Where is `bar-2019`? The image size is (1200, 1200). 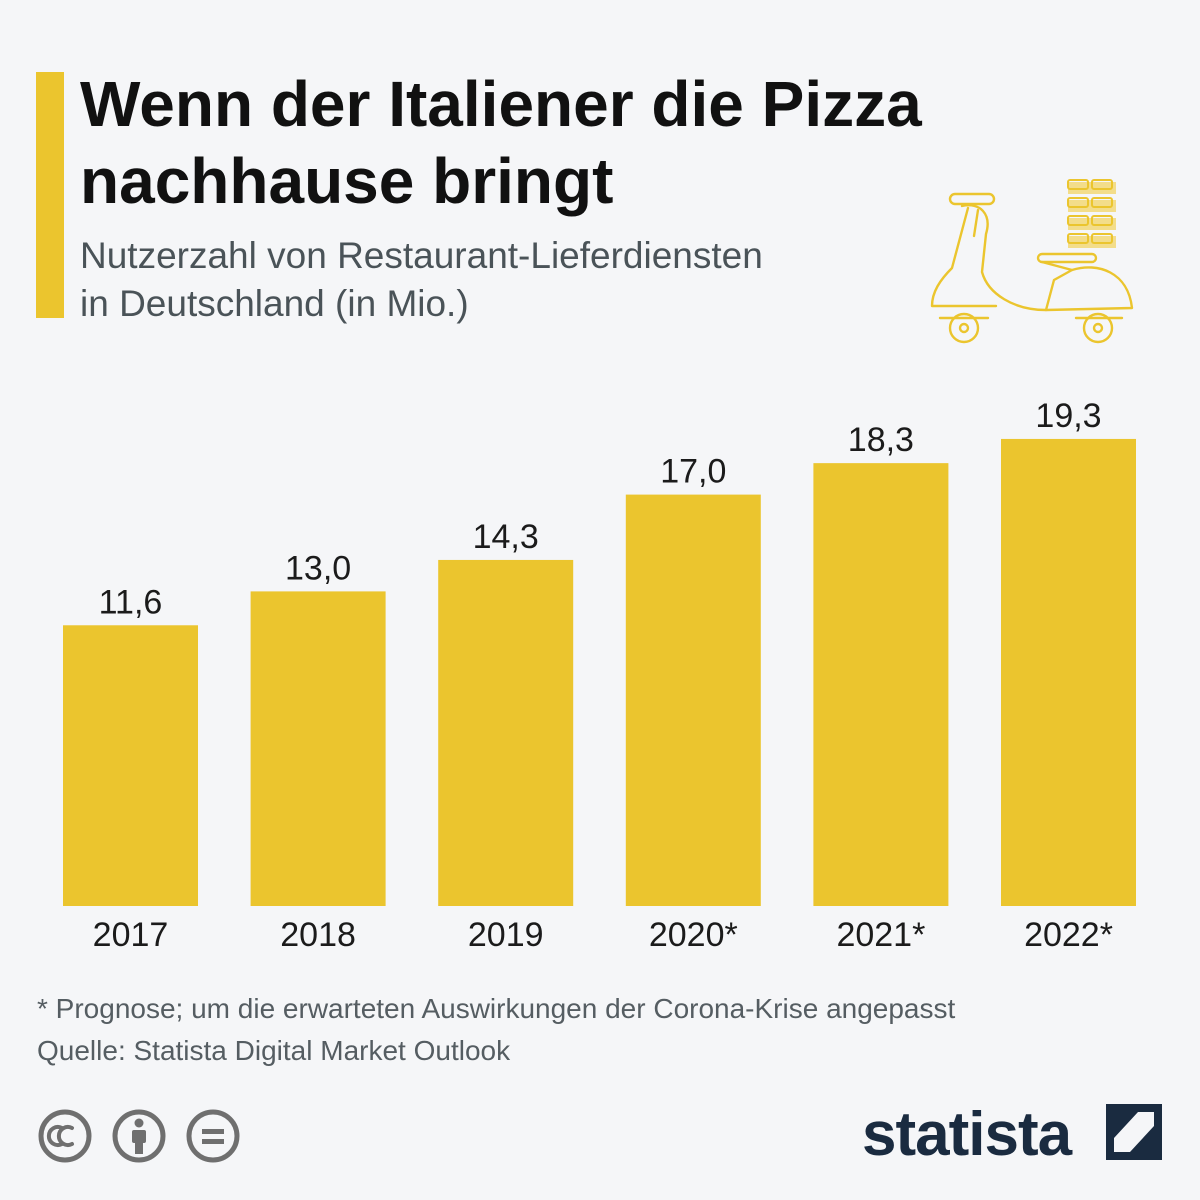
bar-2019 is located at coordinates (506, 732).